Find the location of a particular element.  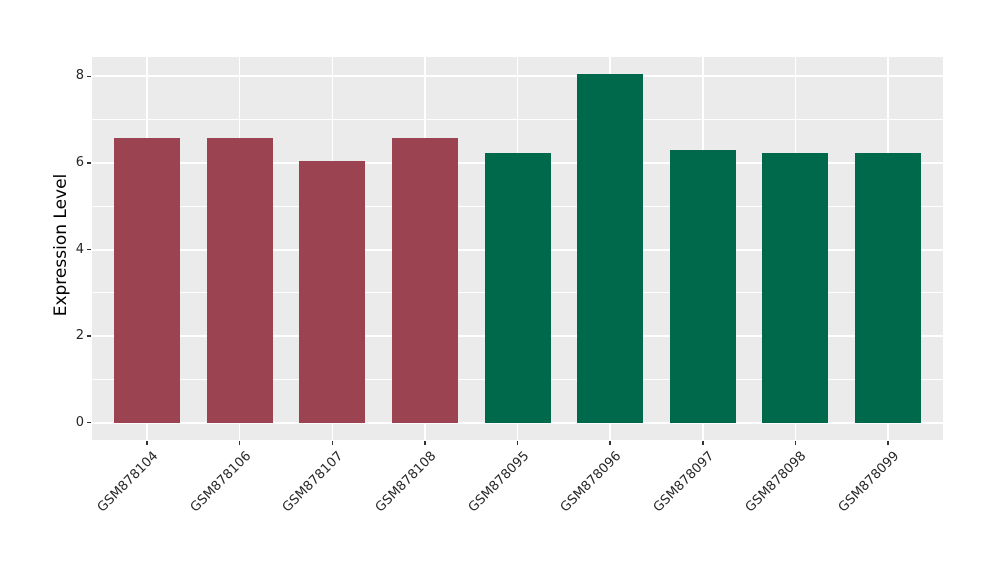

bar-GSM878107 is located at coordinates (332, 291).